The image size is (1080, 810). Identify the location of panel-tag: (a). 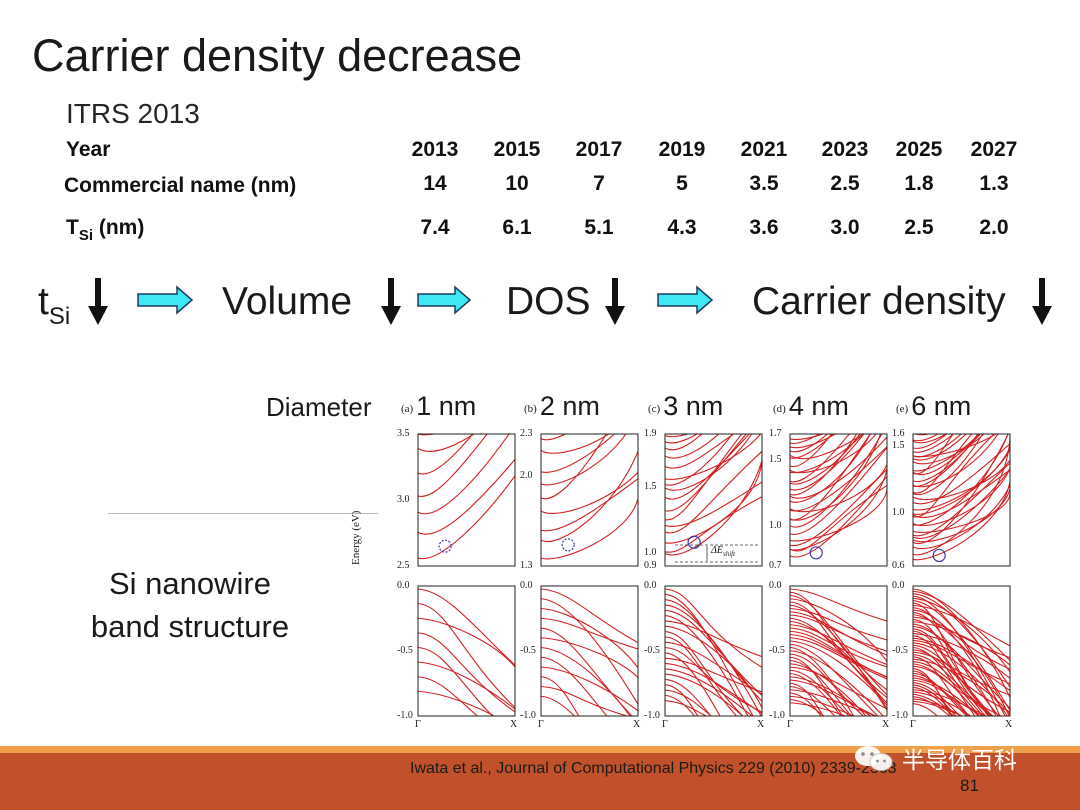
(407, 409).